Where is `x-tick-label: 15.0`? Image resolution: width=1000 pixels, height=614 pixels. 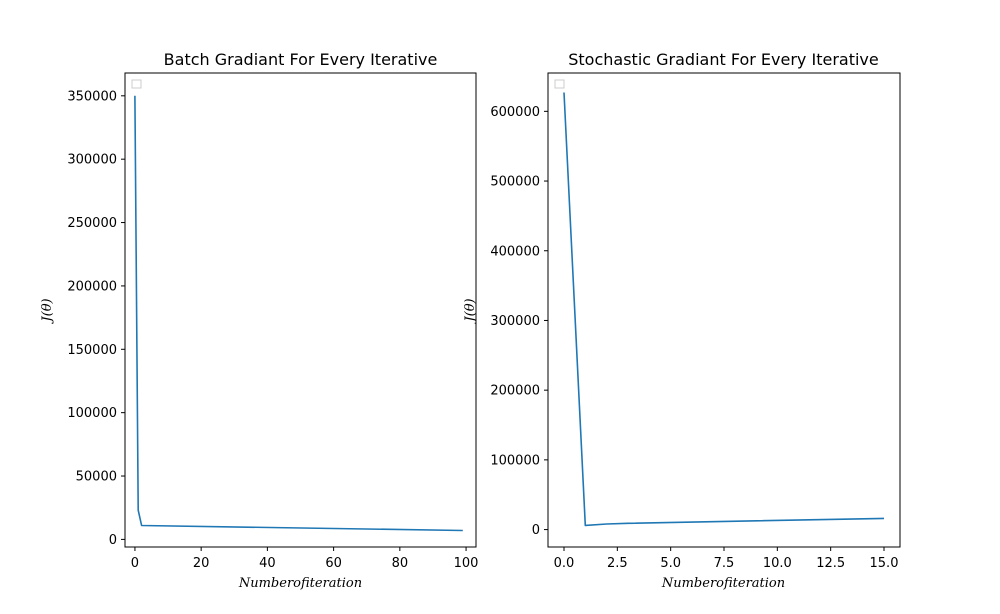
x-tick-label: 15.0 is located at coordinates (884, 563).